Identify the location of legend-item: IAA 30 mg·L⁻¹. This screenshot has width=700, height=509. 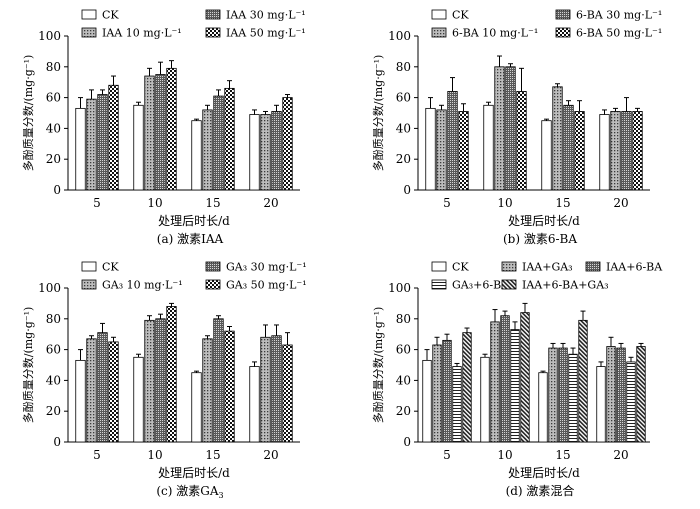
(255, 15).